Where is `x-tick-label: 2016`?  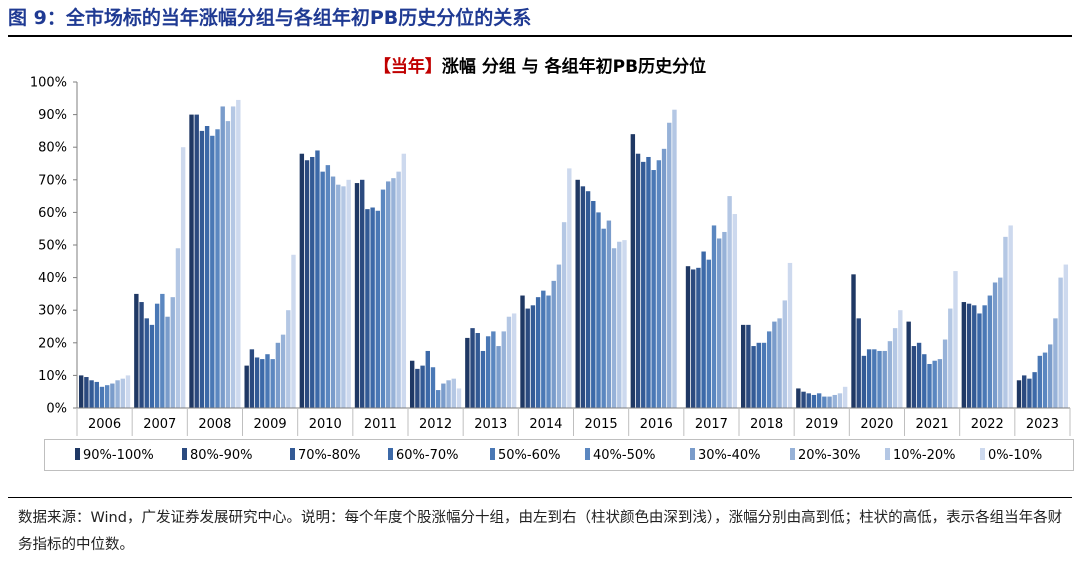 x-tick-label: 2016 is located at coordinates (656, 424).